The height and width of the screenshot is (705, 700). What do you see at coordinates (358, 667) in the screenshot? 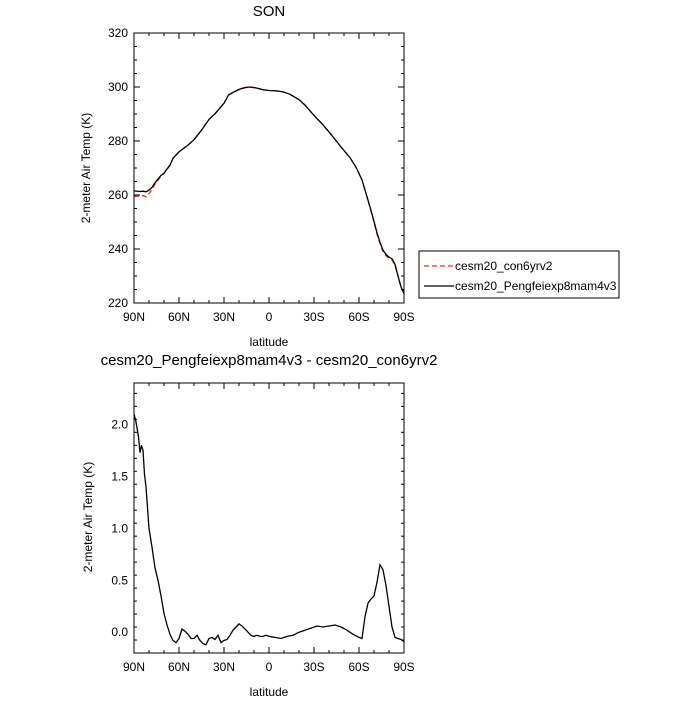
I see `bottom-x-tick-label: 60S` at bounding box center [358, 667].